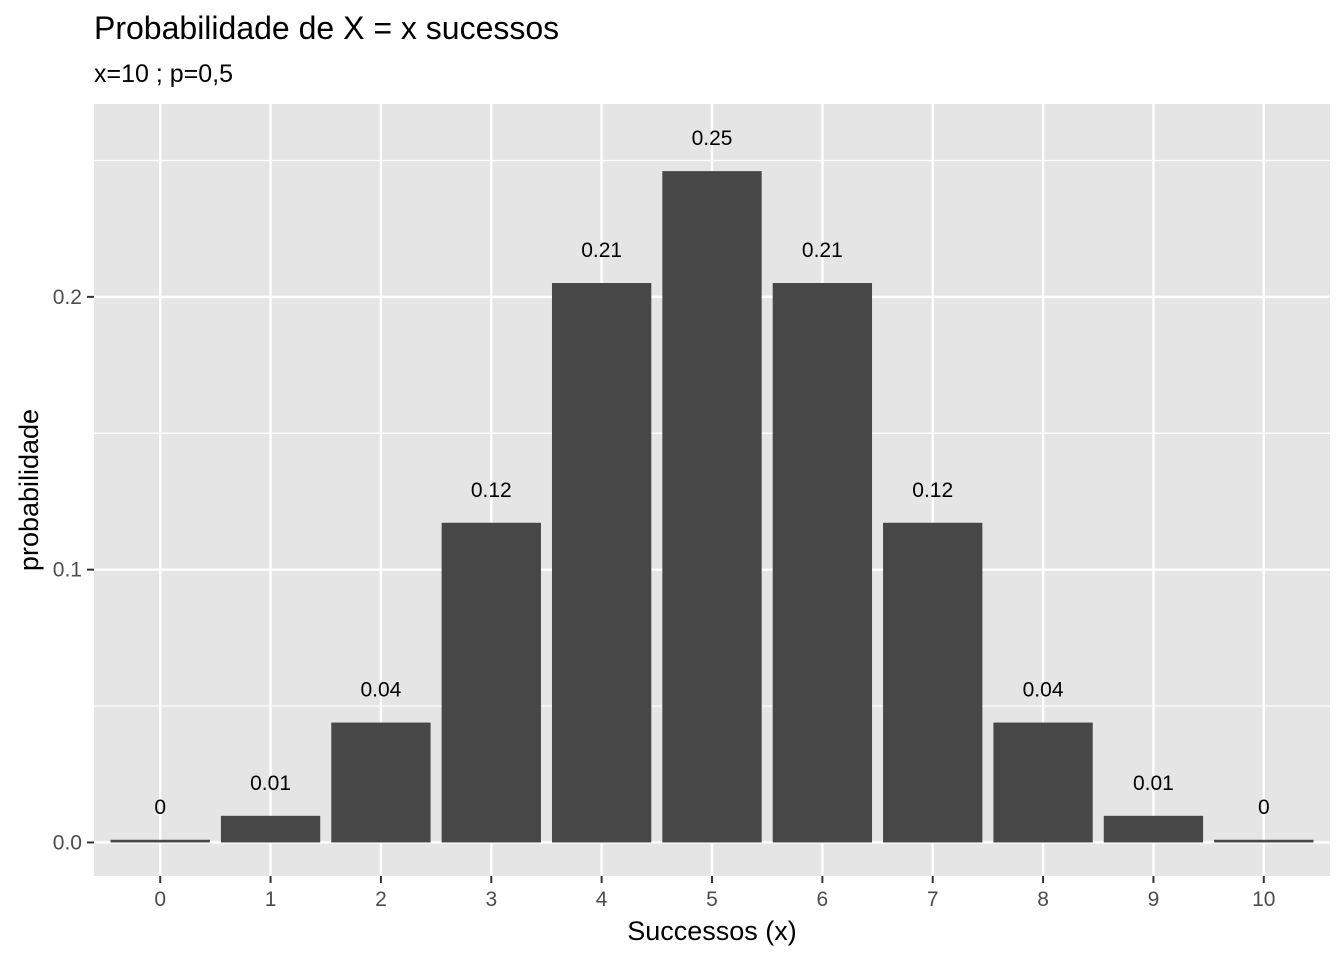  I want to click on y-axis: 0.0 0.1 0.2, so click(73, 570).